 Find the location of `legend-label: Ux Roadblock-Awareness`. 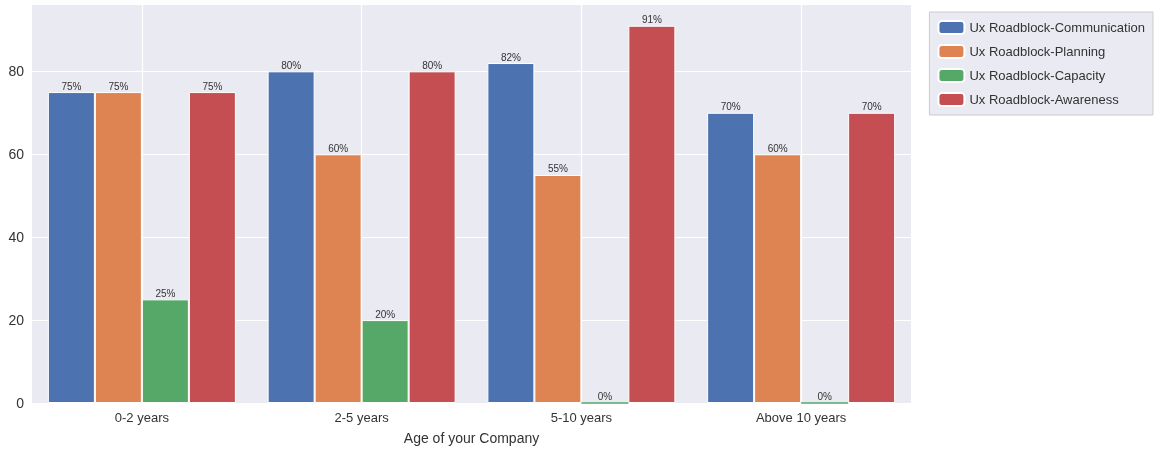

legend-label: Ux Roadblock-Awareness is located at coordinates (1044, 99).